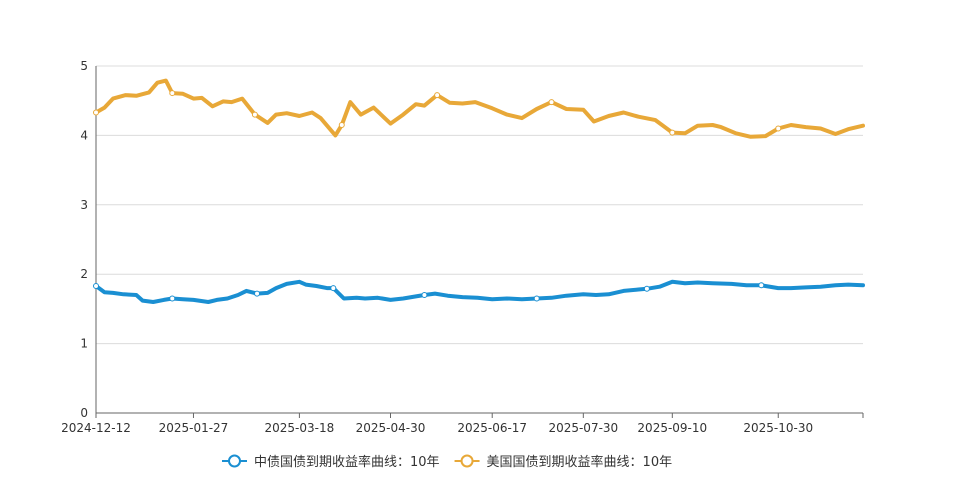 This screenshot has height=479, width=959. What do you see at coordinates (84, 344) in the screenshot?
I see `y-tick-label: 1` at bounding box center [84, 344].